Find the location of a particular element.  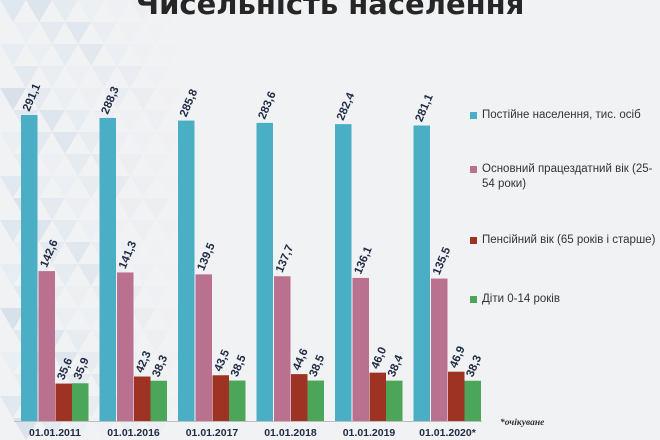

data-label: 135,5 is located at coordinates (442, 261).